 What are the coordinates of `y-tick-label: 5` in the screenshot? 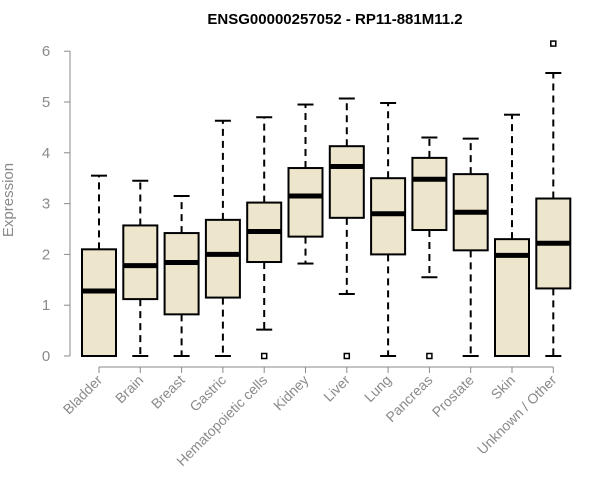 It's located at (46, 102).